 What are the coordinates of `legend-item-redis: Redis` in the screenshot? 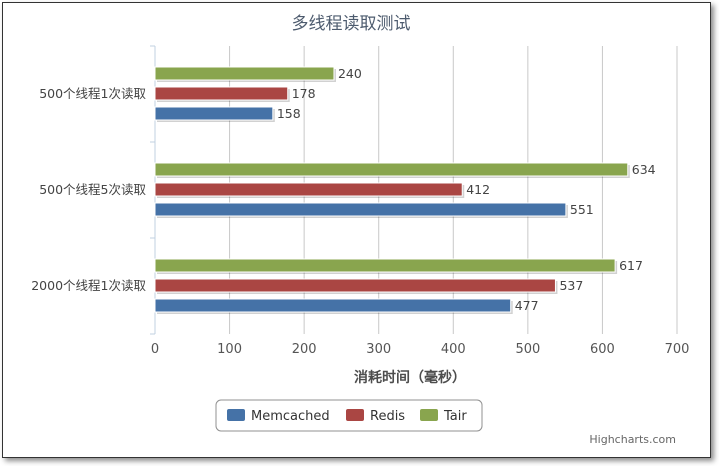 It's located at (387, 416).